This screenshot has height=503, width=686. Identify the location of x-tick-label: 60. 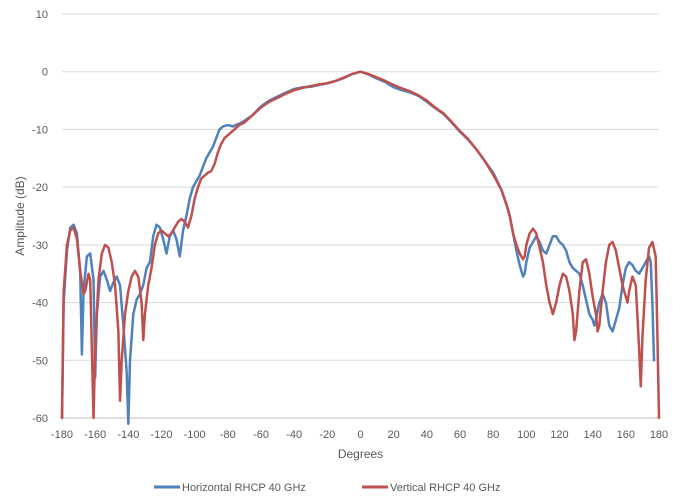
(460, 435).